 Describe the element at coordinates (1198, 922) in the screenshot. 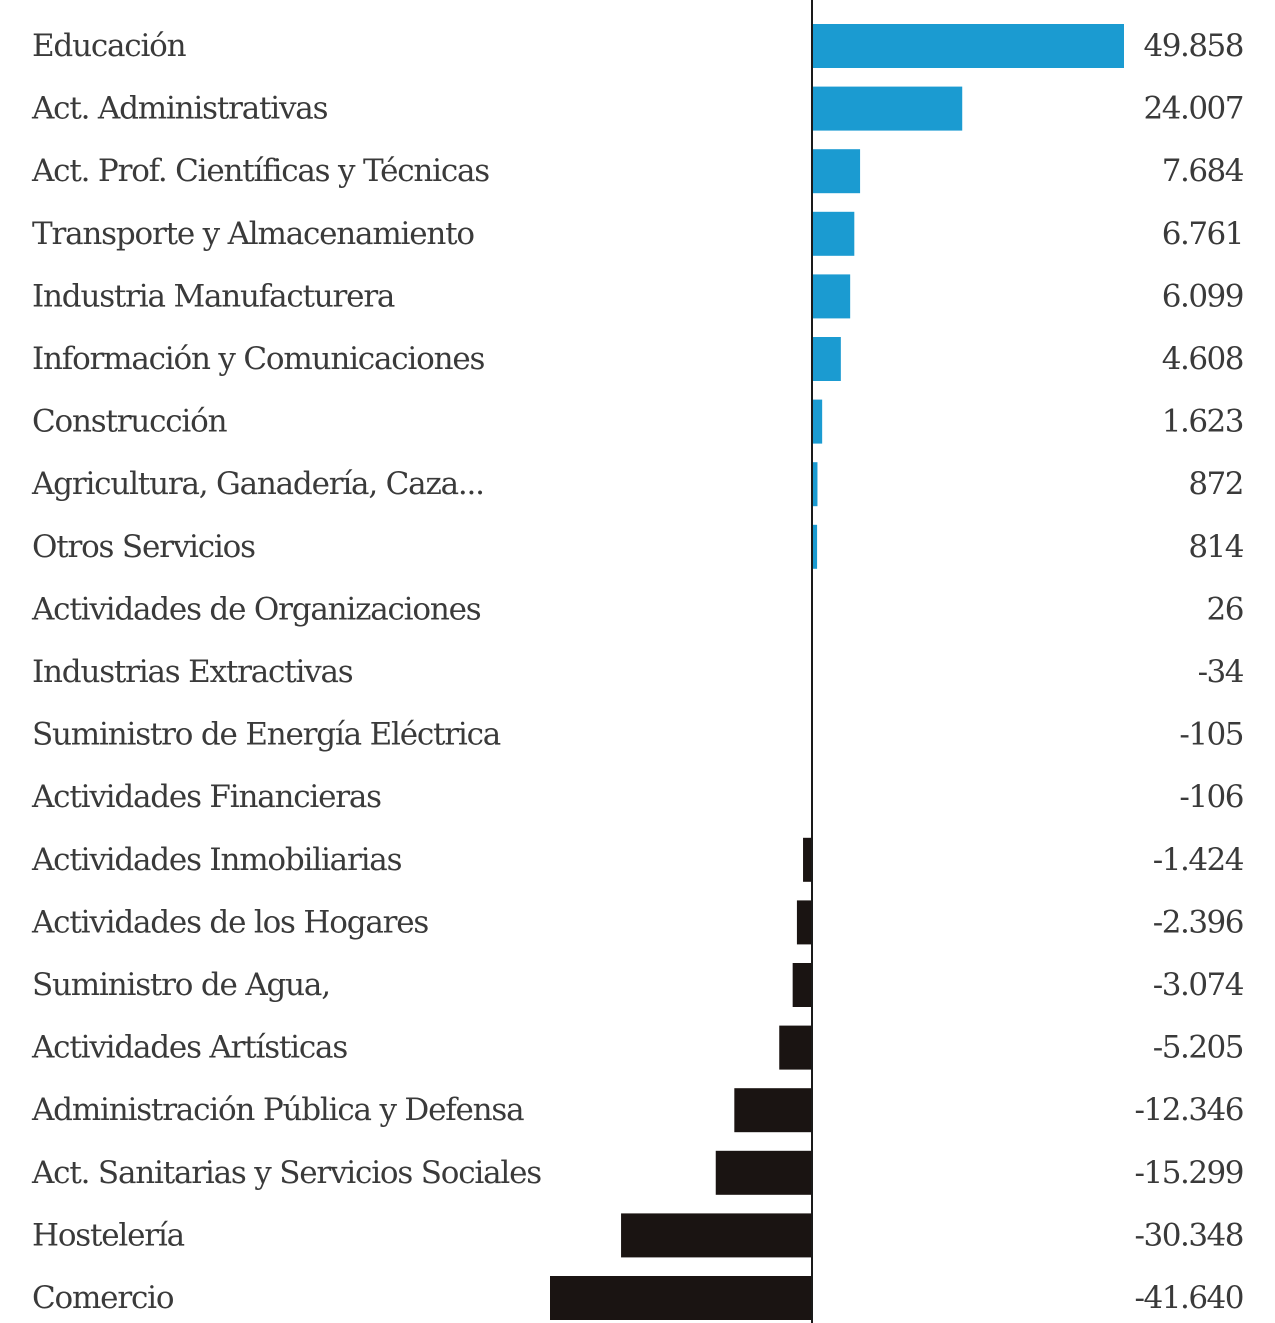

I see `value-label: -2.396` at that location.